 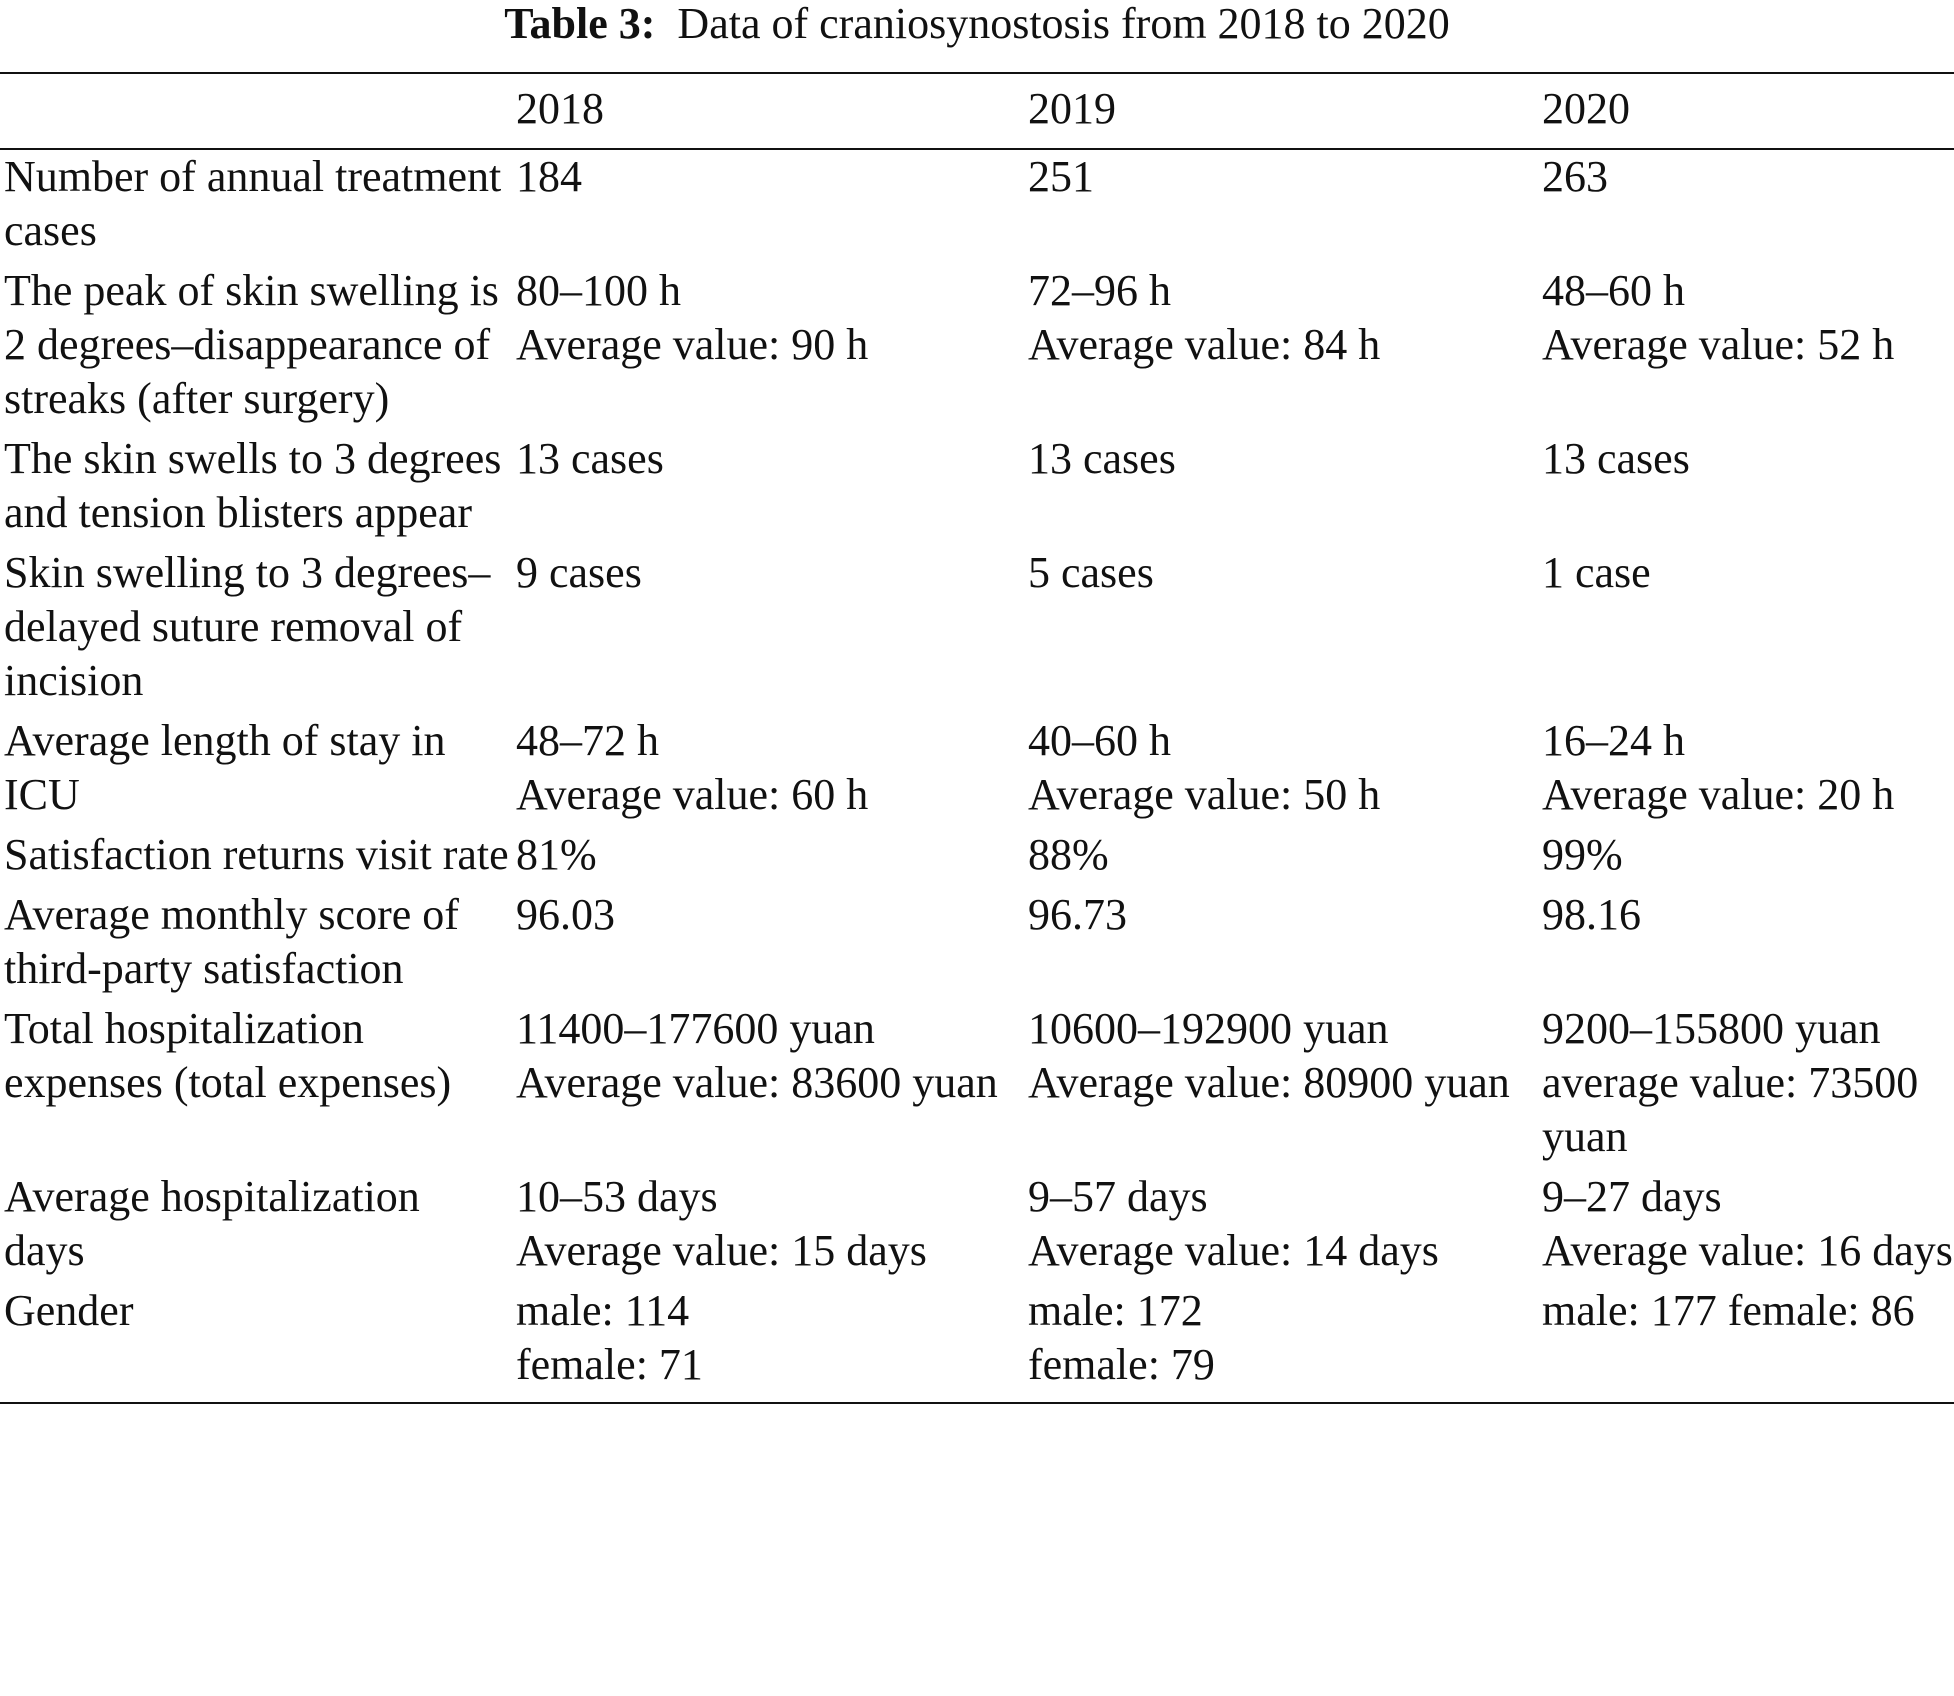 What do you see at coordinates (1718, 794) in the screenshot?
I see `cell-line: Average value: 20 h` at bounding box center [1718, 794].